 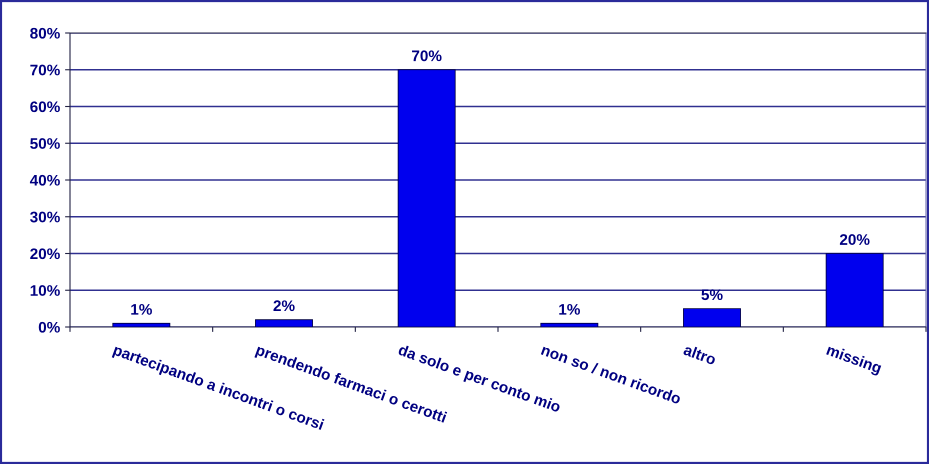 What do you see at coordinates (284, 306) in the screenshot?
I see `data-label: 2%` at bounding box center [284, 306].